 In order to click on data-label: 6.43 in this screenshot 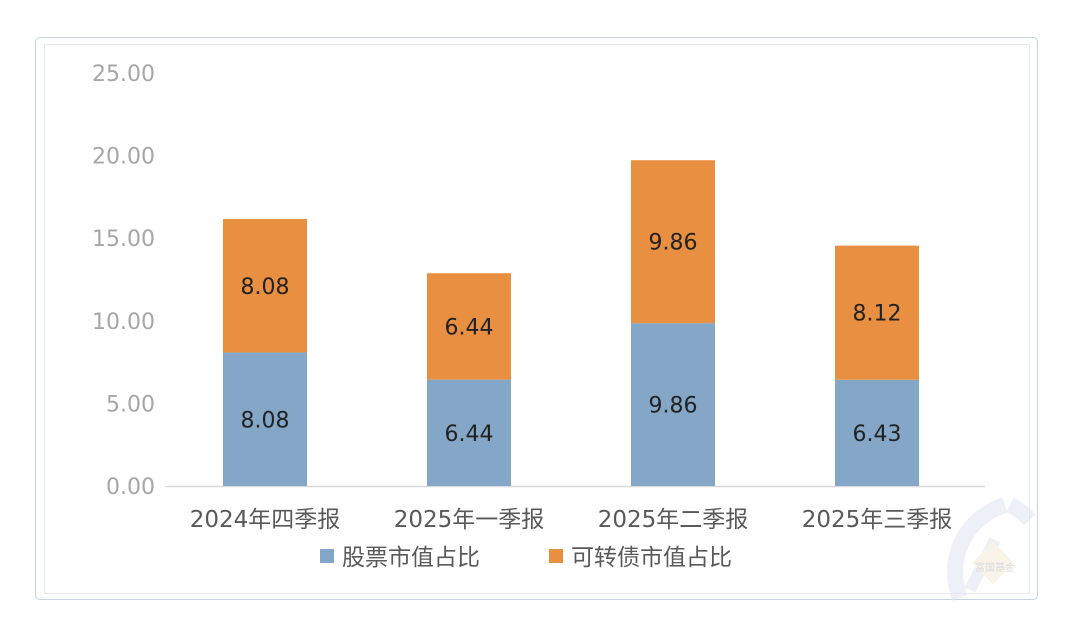, I will do `click(877, 434)`.